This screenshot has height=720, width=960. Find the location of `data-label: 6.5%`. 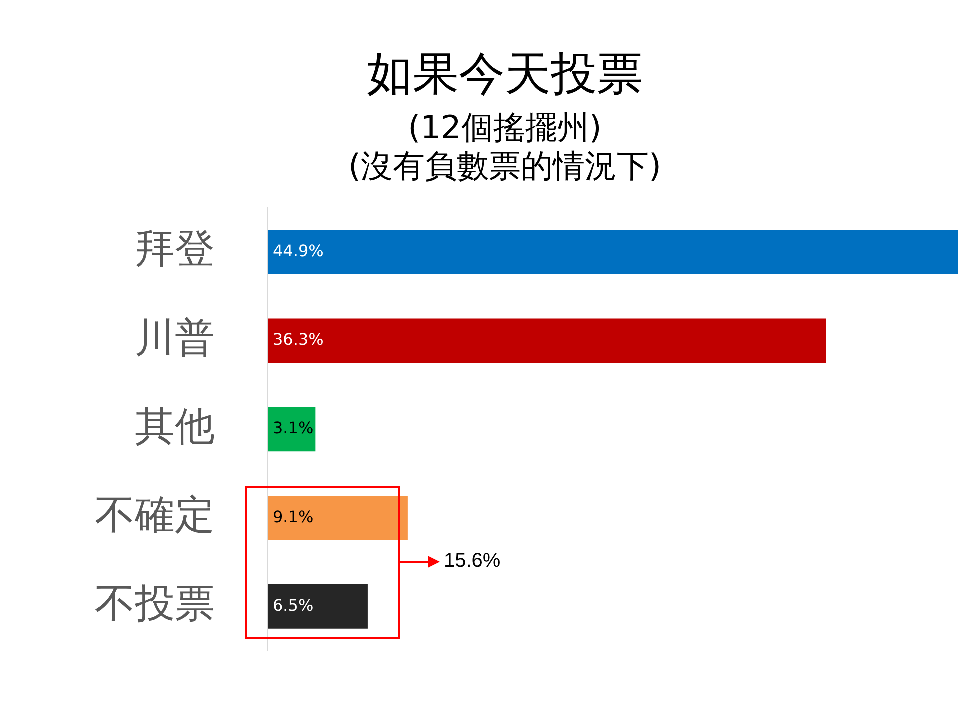

data-label: 6.5% is located at coordinates (293, 605).